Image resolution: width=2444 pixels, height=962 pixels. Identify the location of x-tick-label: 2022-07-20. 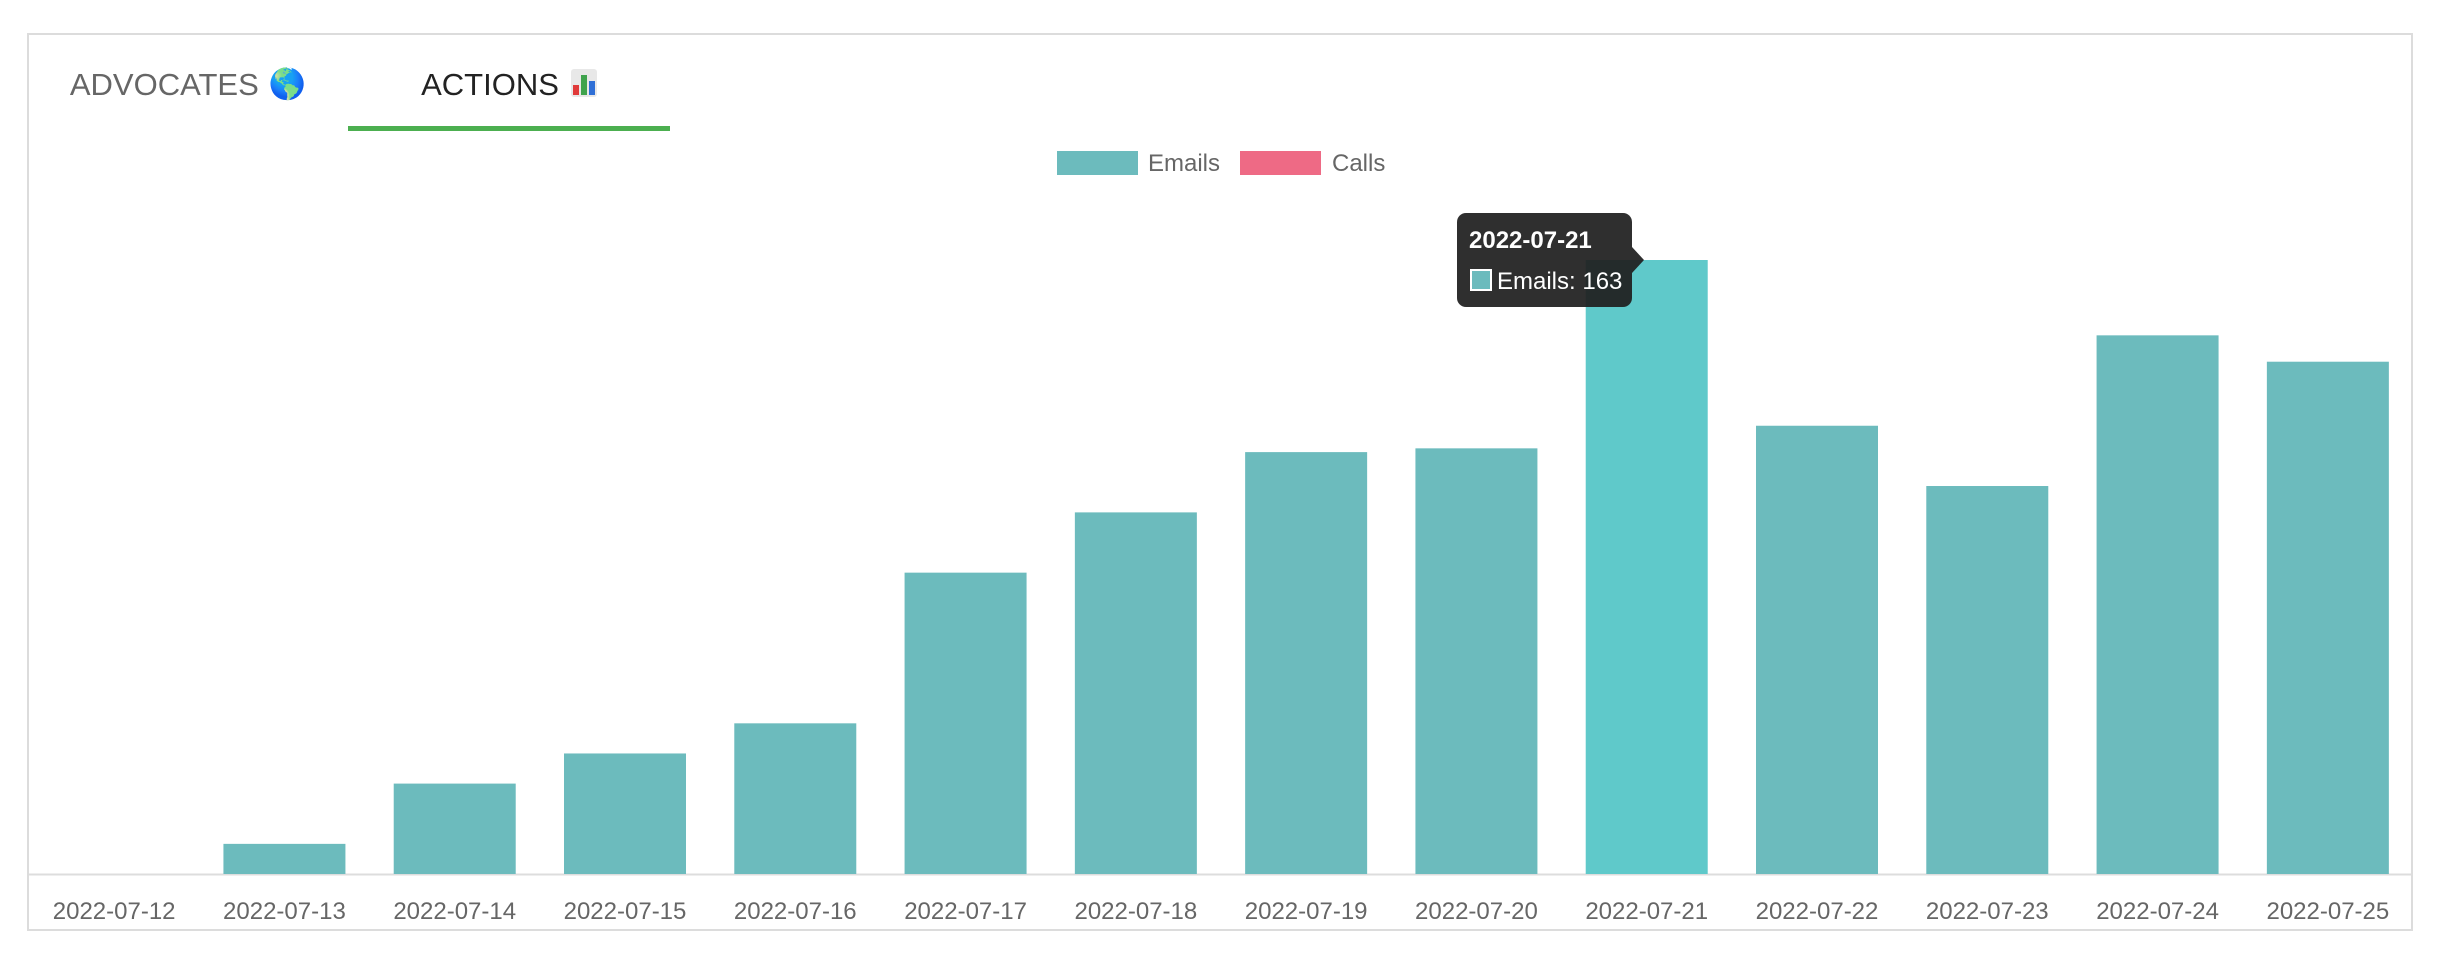
(1476, 911).